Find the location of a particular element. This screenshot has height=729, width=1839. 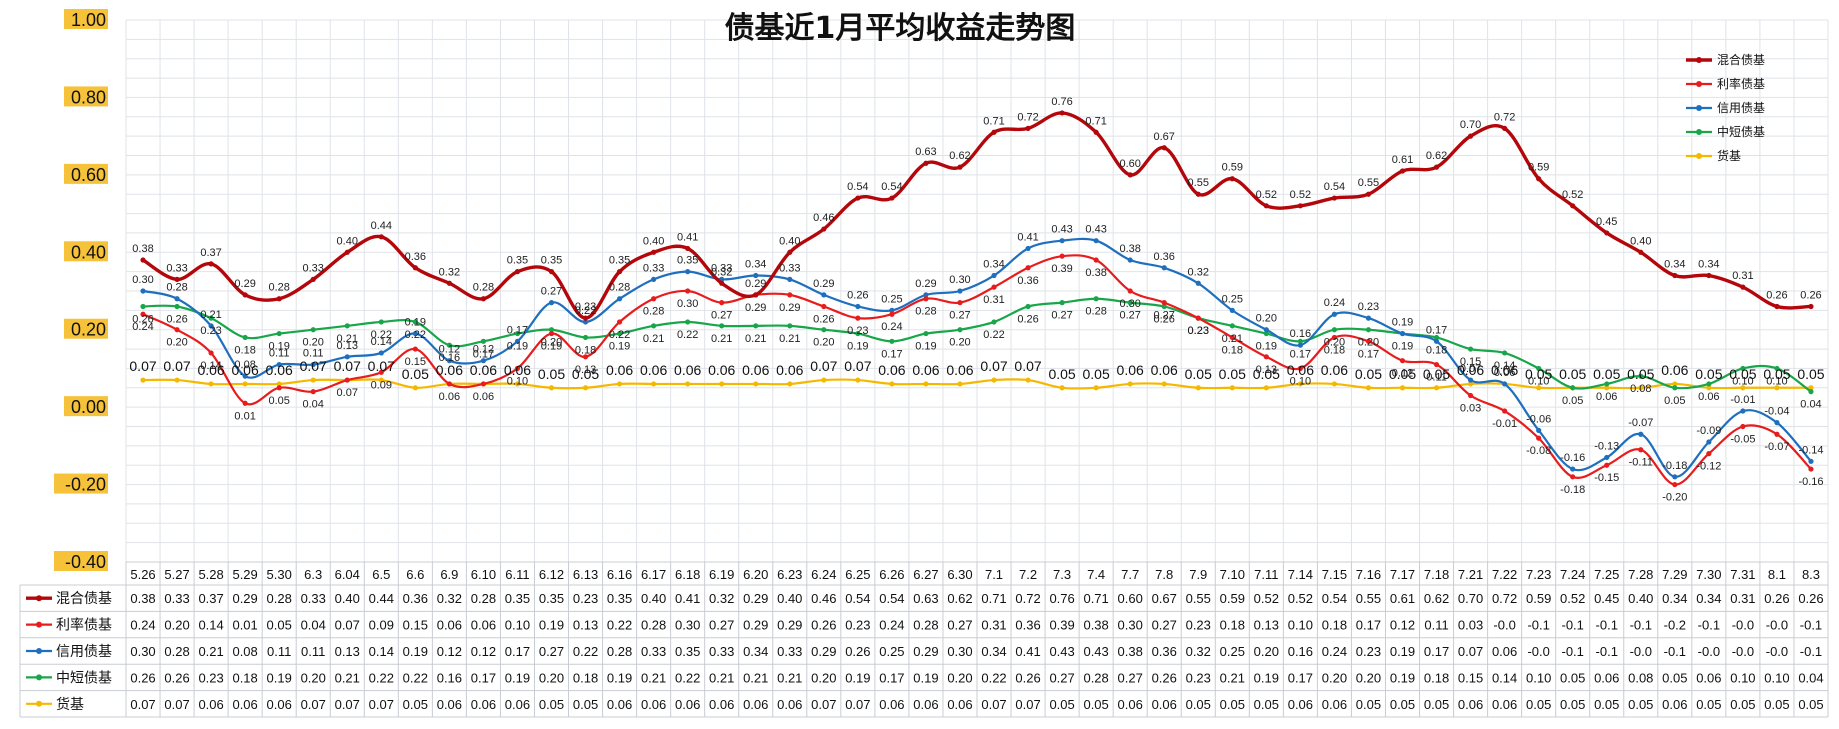

table-cell: 0.62 is located at coordinates (959, 598).